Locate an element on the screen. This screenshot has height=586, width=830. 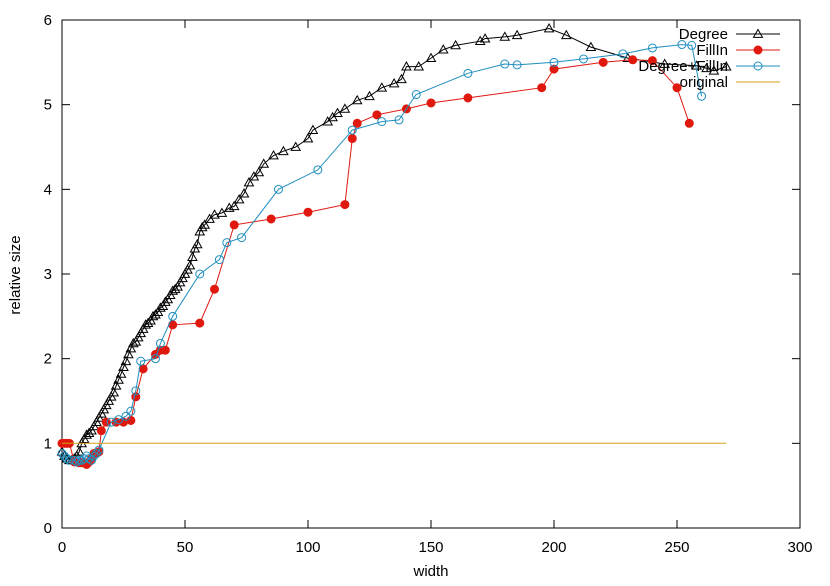
x-tick-label: 100 is located at coordinates (307, 547).